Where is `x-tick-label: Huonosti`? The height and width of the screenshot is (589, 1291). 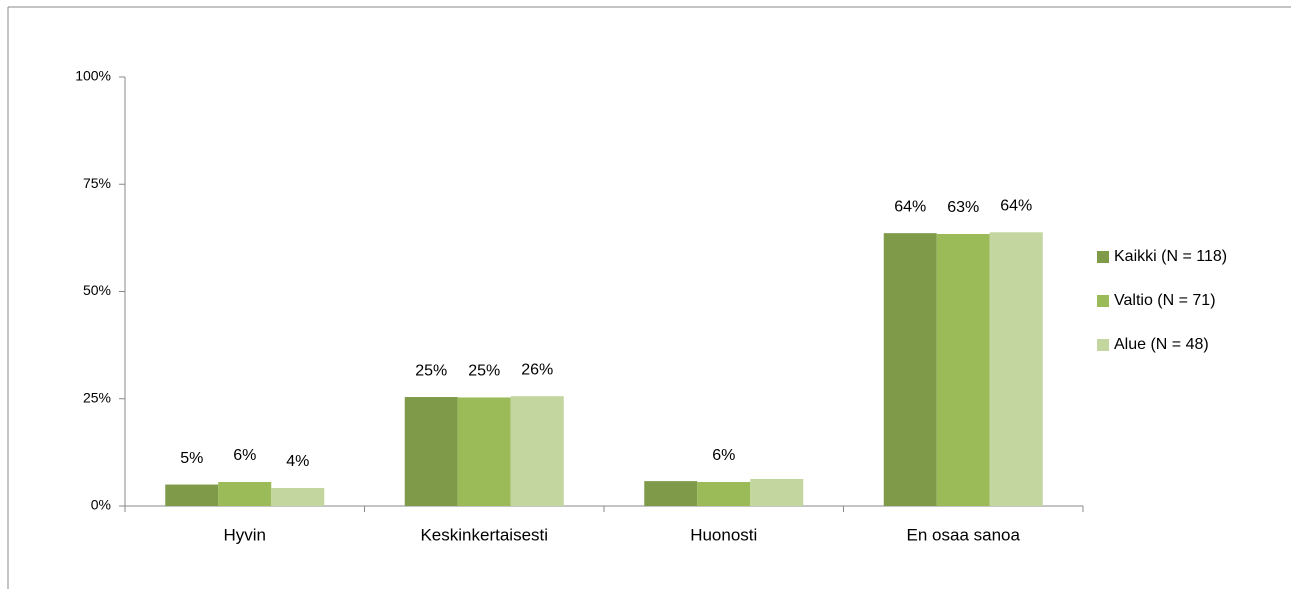 x-tick-label: Huonosti is located at coordinates (723, 534).